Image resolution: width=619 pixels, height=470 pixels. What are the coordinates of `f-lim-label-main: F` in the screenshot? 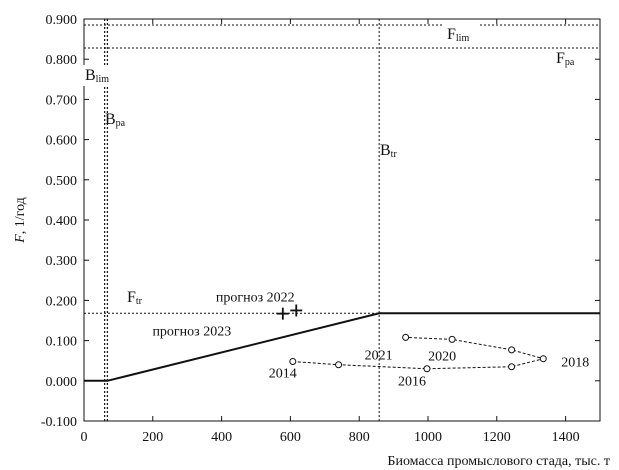 It's located at (451, 34).